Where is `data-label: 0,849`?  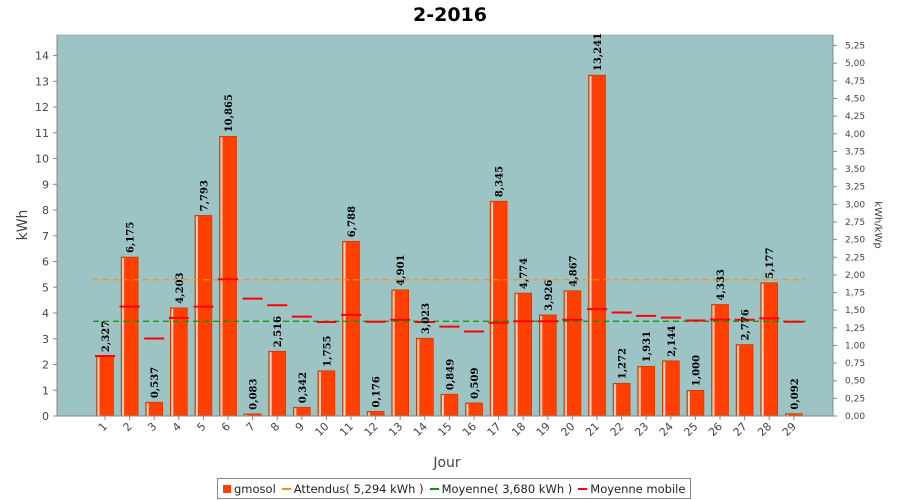 data-label: 0,849 is located at coordinates (450, 374).